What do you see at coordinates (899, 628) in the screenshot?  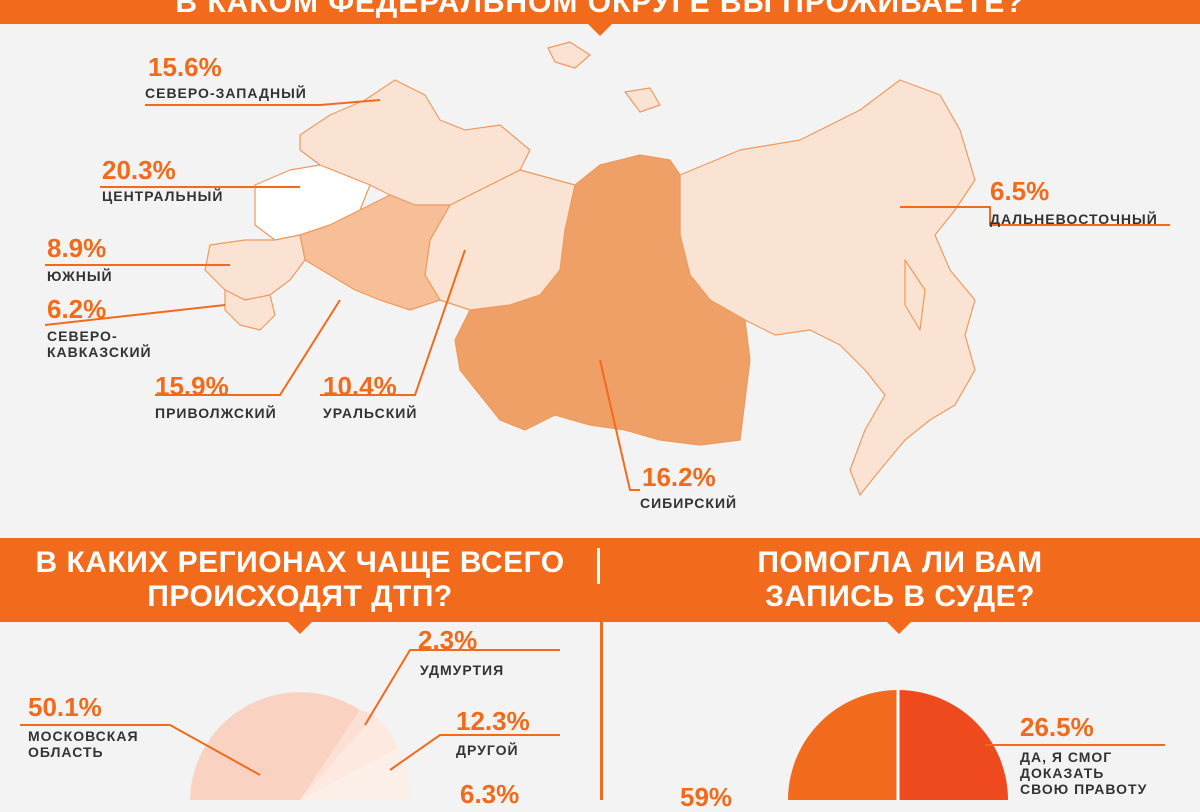 I see `court-band-notch` at bounding box center [899, 628].